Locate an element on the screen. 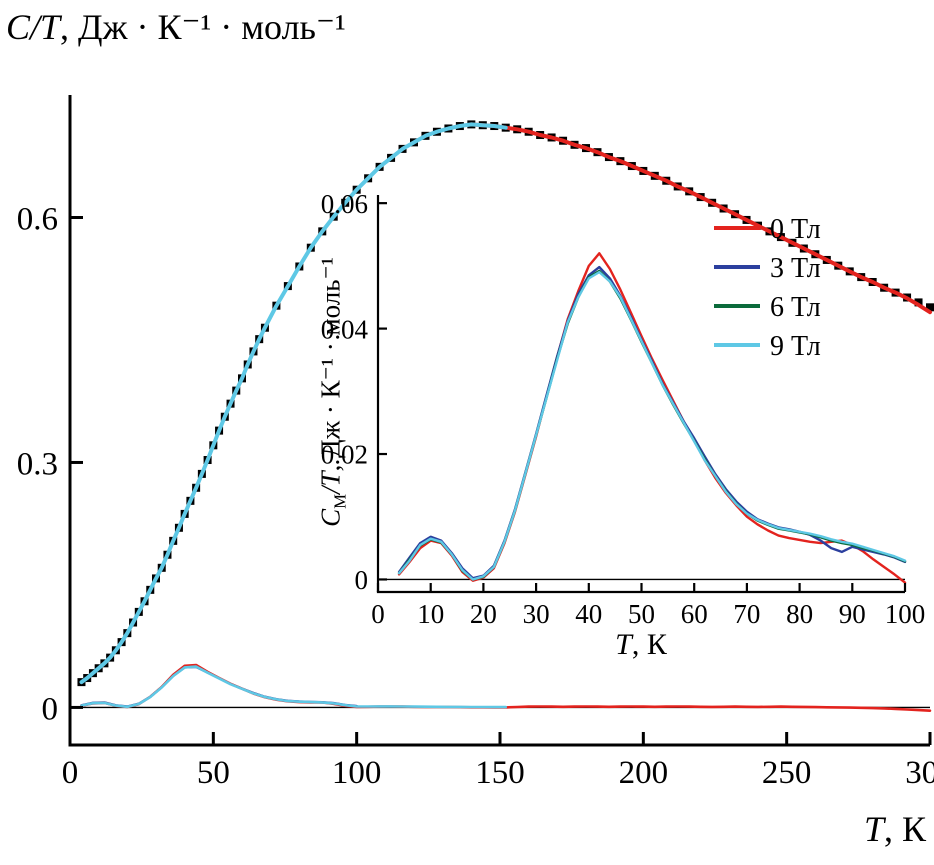  legend-label-3: 9 Тл is located at coordinates (795, 346).